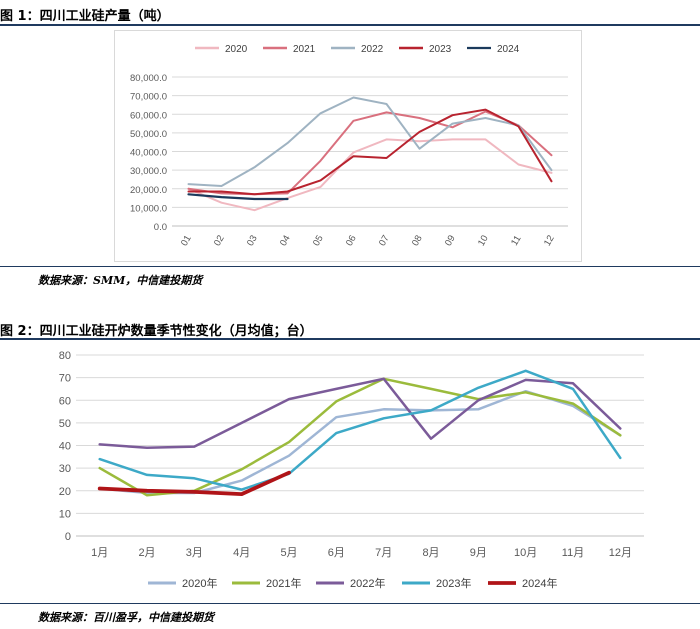  Describe the element at coordinates (453, 583) in the screenshot. I see `legend-label: 2023年` at that location.